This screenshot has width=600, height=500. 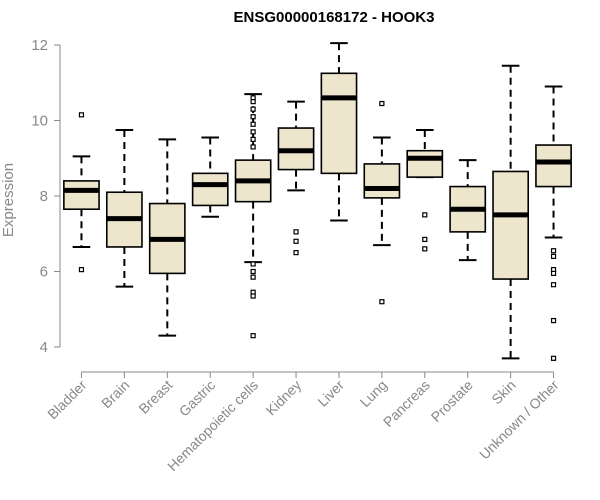 I want to click on y-tick-label: 8, so click(x=44, y=196).